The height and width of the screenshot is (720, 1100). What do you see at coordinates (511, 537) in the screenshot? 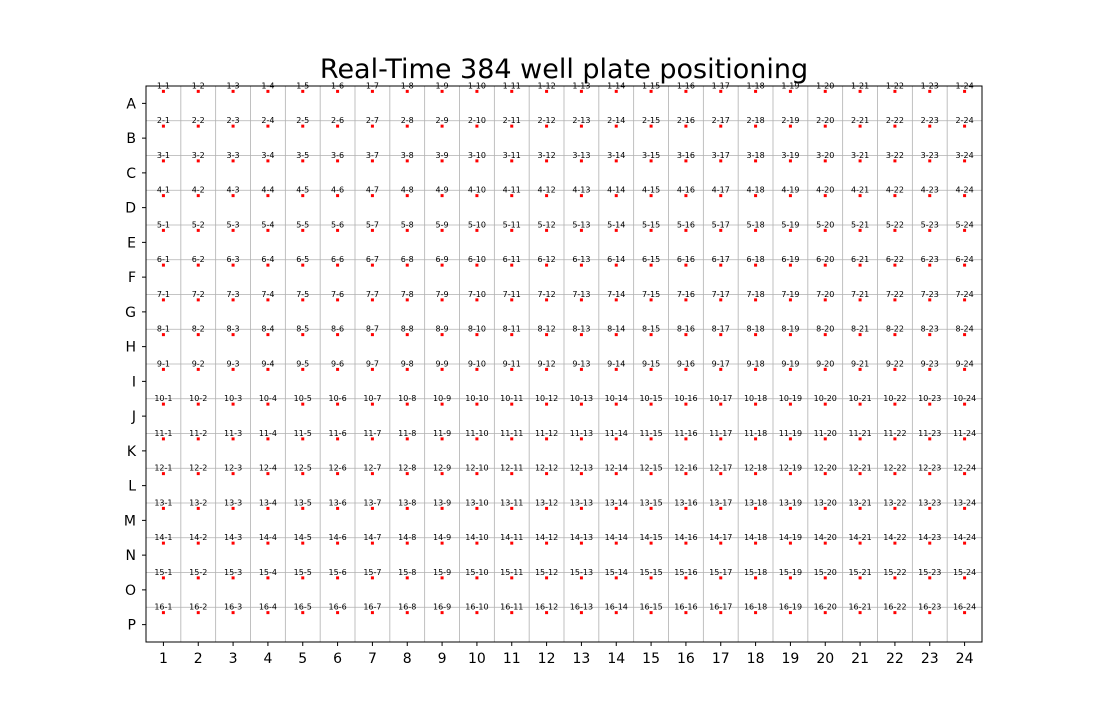
I see `well-label: 14-11` at bounding box center [511, 537].